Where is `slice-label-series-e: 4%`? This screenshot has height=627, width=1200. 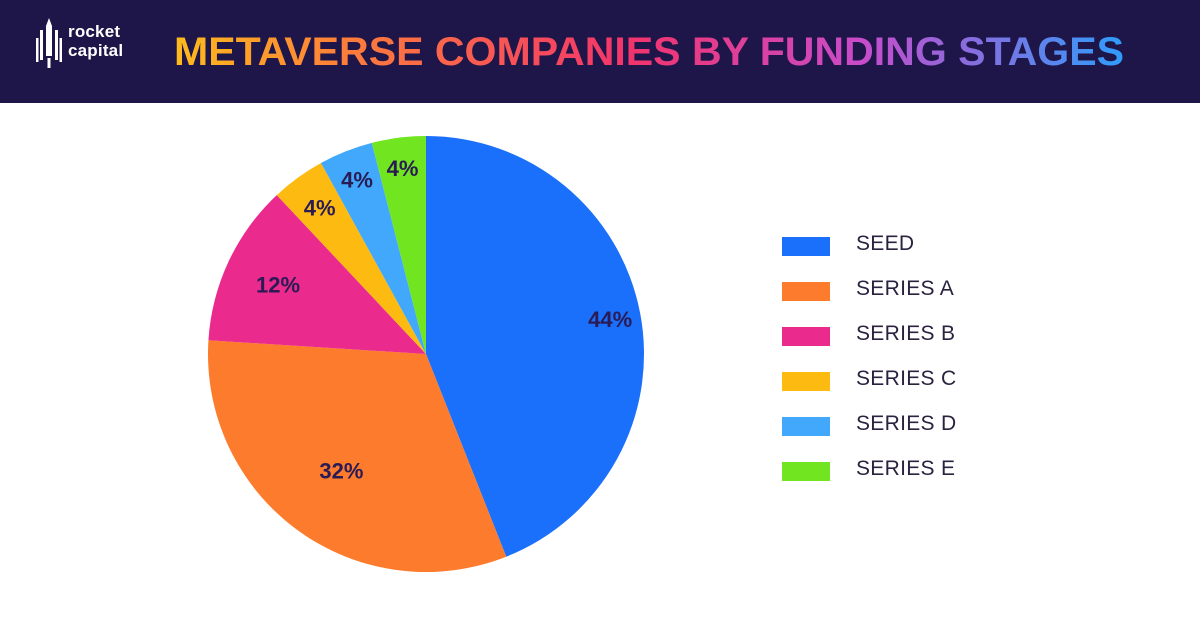
slice-label-series-e: 4% is located at coordinates (403, 168).